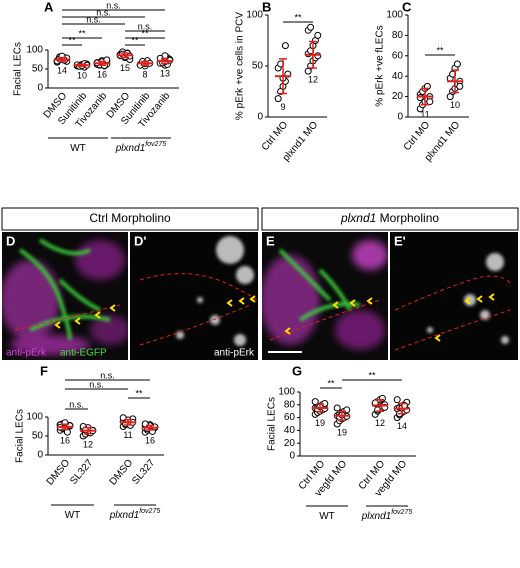  What do you see at coordinates (165, 74) in the screenshot?
I see `n-label: 13` at bounding box center [165, 74].